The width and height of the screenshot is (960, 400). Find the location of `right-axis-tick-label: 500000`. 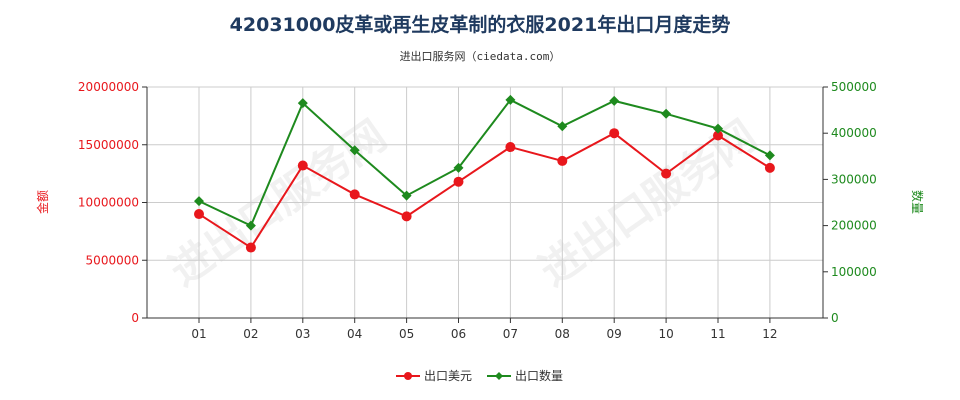

right-axis-tick-label: 500000 is located at coordinates (854, 87).